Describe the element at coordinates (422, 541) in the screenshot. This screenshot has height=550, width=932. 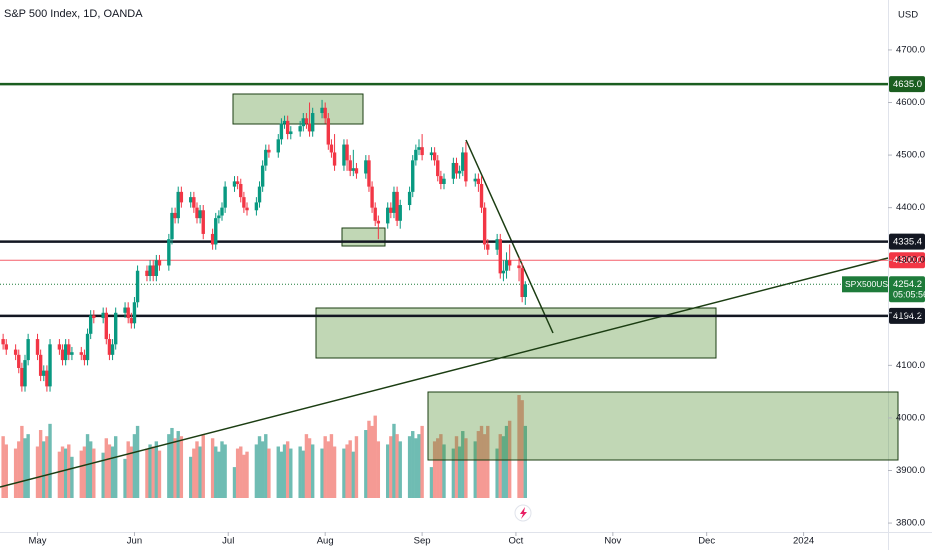
I see `x-tick-label: Sep` at that location.